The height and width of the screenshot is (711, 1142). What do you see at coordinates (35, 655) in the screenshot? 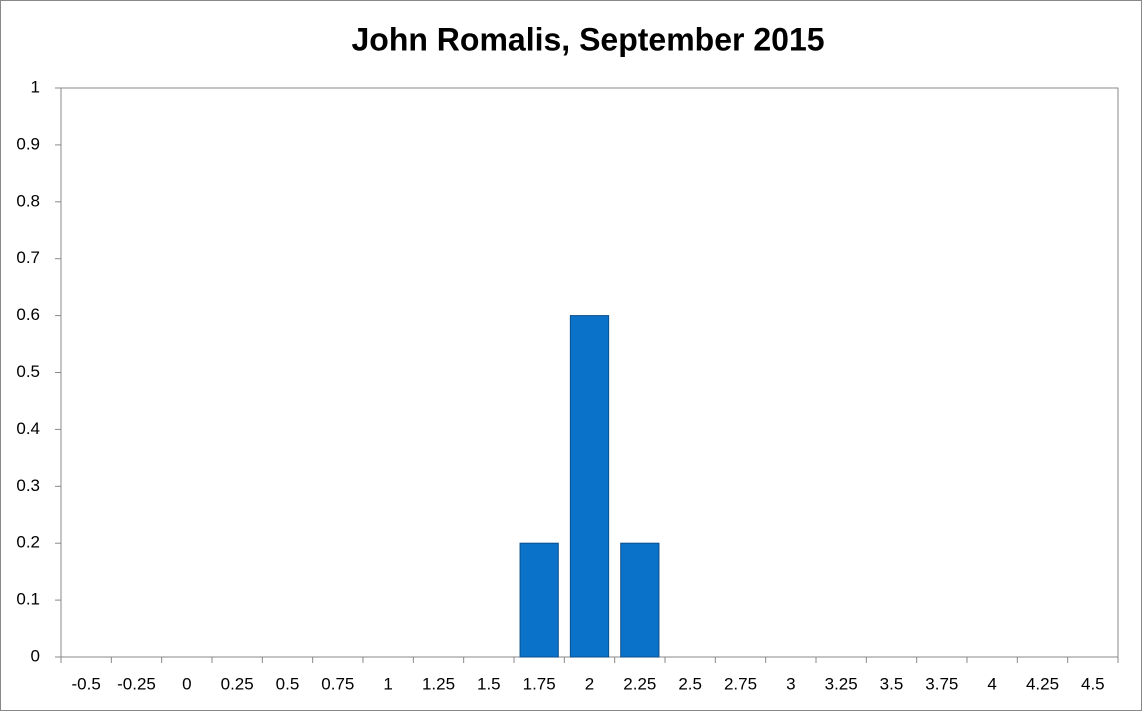
I see `y-tick-label: 0` at bounding box center [35, 655].